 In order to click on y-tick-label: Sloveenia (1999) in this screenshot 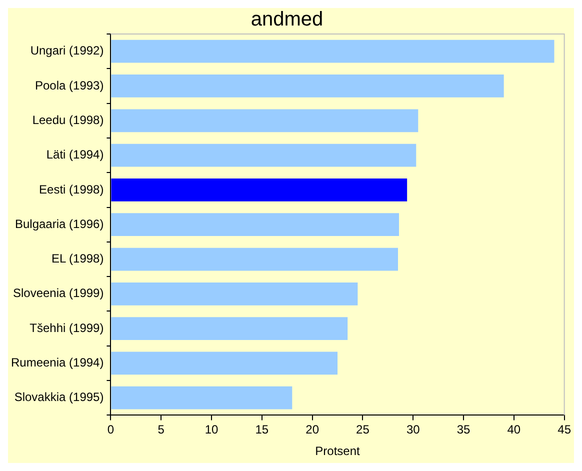, I will do `click(58, 293)`.